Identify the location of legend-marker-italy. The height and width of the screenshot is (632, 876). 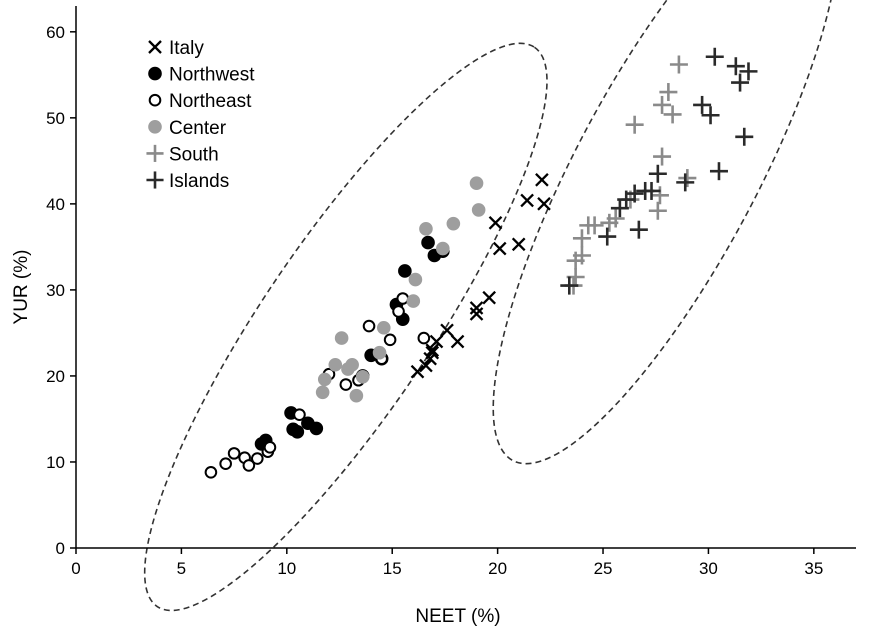
(155, 47).